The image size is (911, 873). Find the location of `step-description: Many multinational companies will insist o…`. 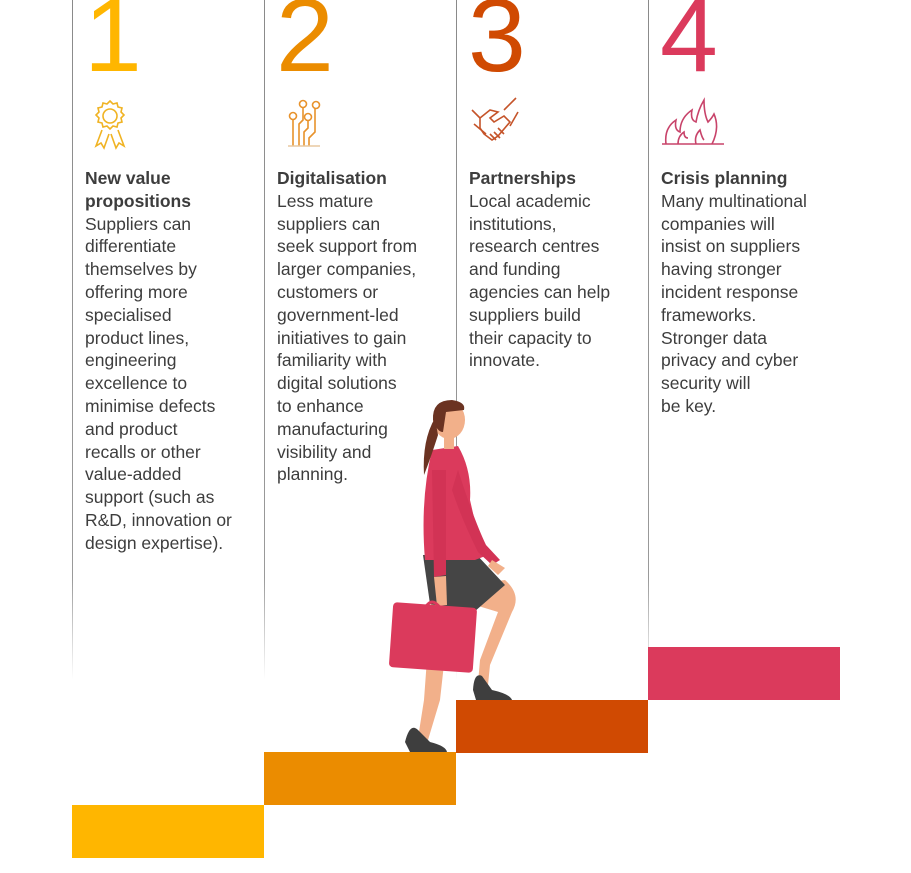

step-description: Many multinational companies will insist o… is located at coordinates (734, 304).